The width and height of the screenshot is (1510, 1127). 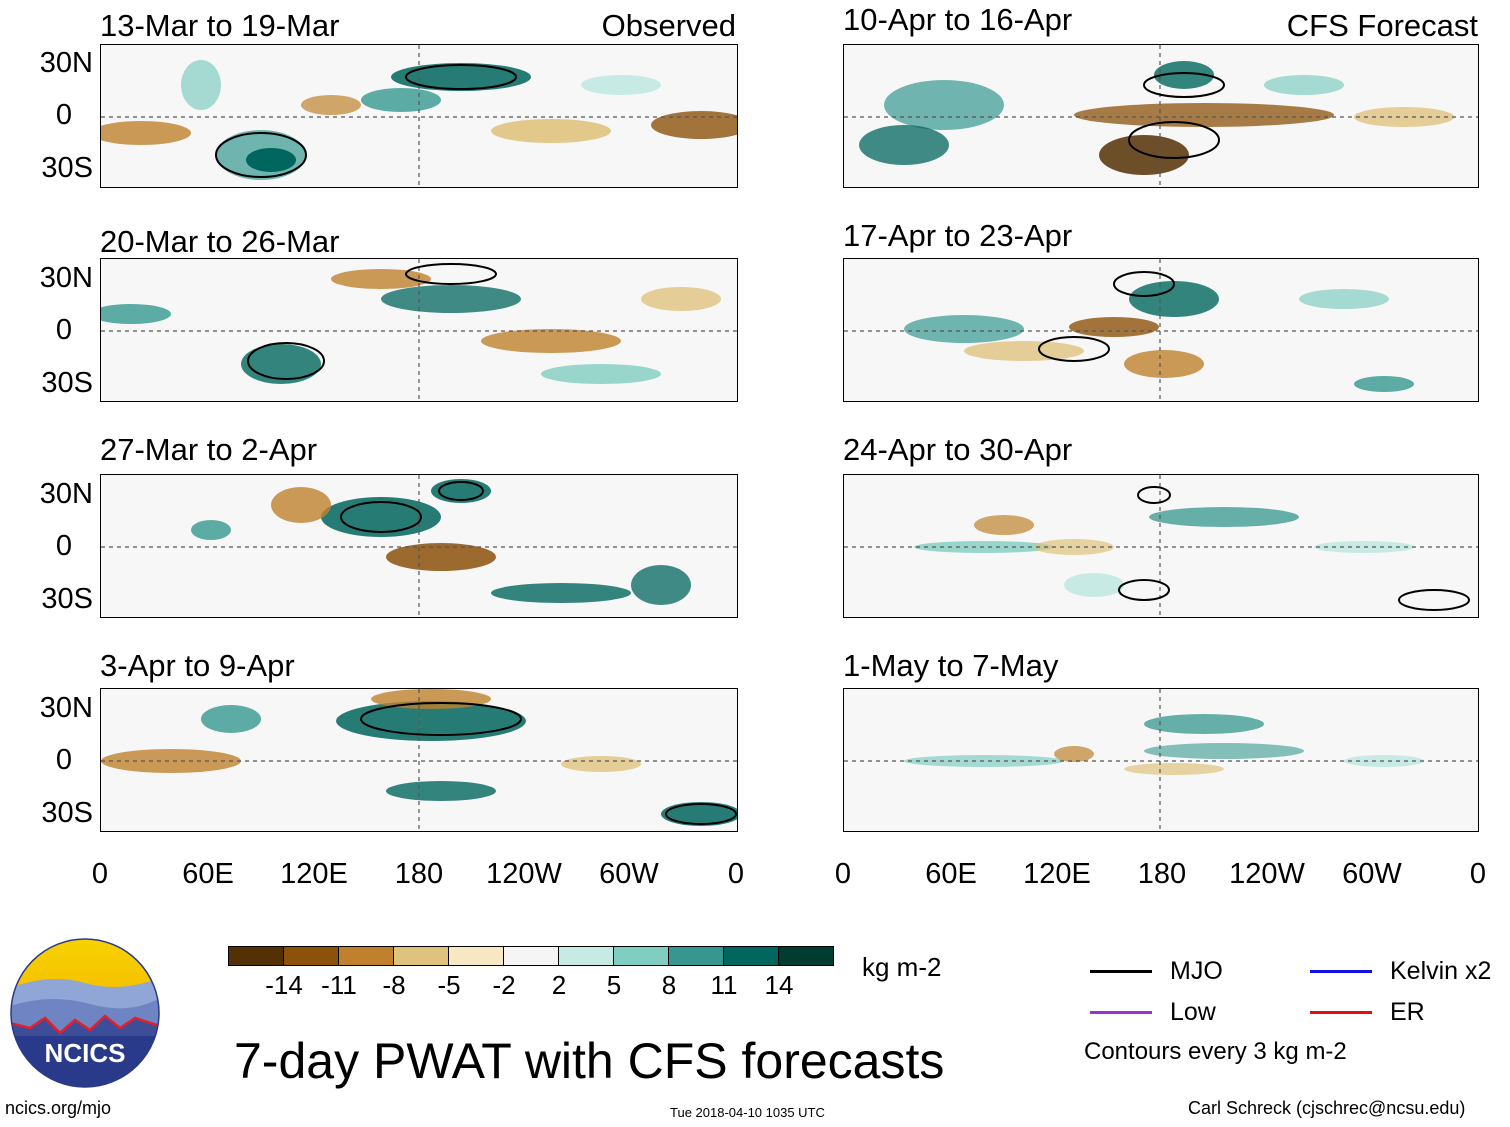 I want to click on colorbar-tick: 8, so click(x=669, y=985).